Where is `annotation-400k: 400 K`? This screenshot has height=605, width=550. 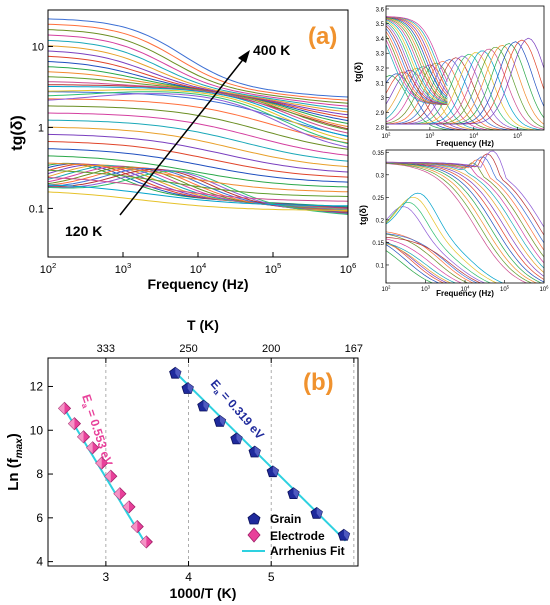 annotation-400k: 400 K is located at coordinates (271, 50).